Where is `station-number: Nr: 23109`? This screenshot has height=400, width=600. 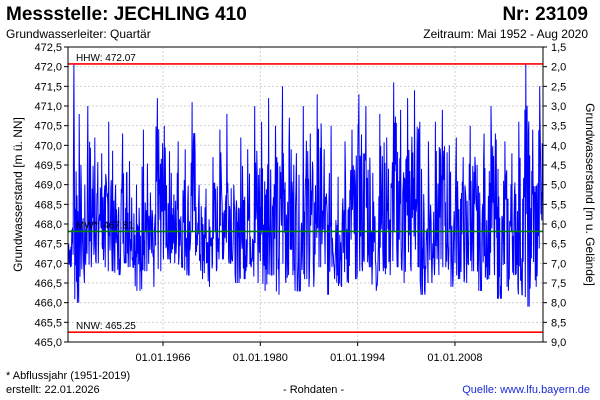 station-number: Nr: 23109 is located at coordinates (545, 14).